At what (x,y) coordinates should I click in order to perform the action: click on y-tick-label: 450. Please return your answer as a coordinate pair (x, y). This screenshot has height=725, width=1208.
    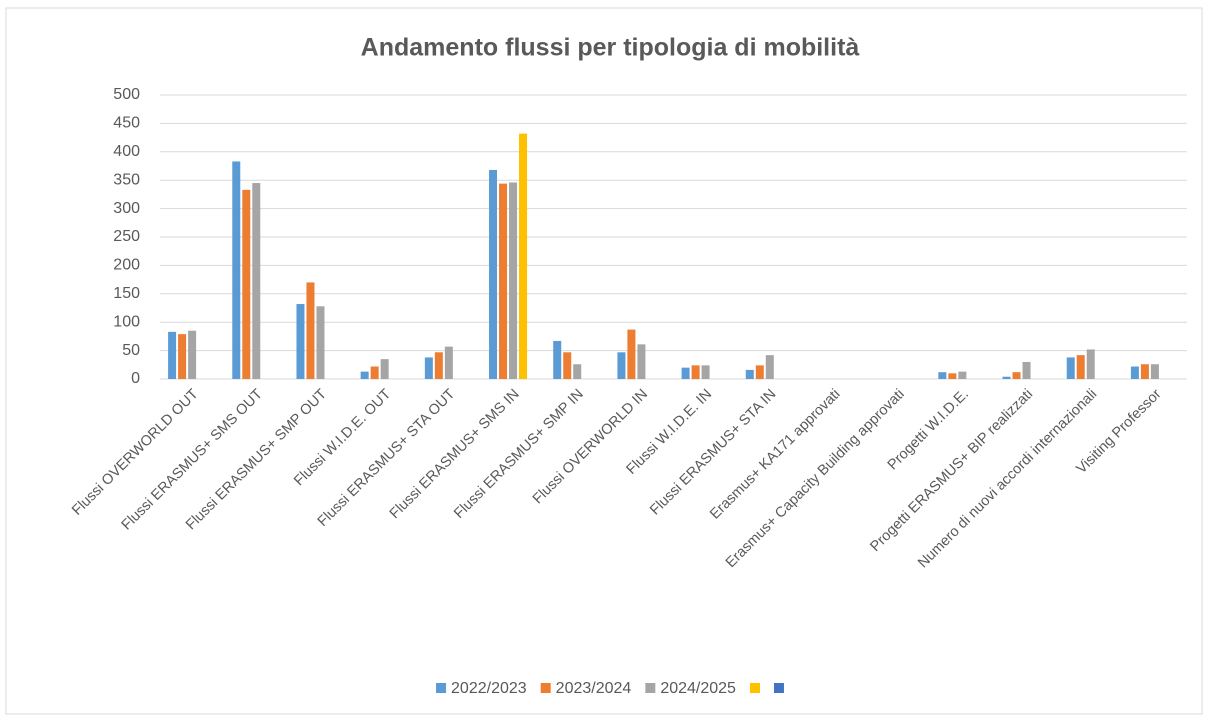
    Looking at the image, I should click on (126, 123).